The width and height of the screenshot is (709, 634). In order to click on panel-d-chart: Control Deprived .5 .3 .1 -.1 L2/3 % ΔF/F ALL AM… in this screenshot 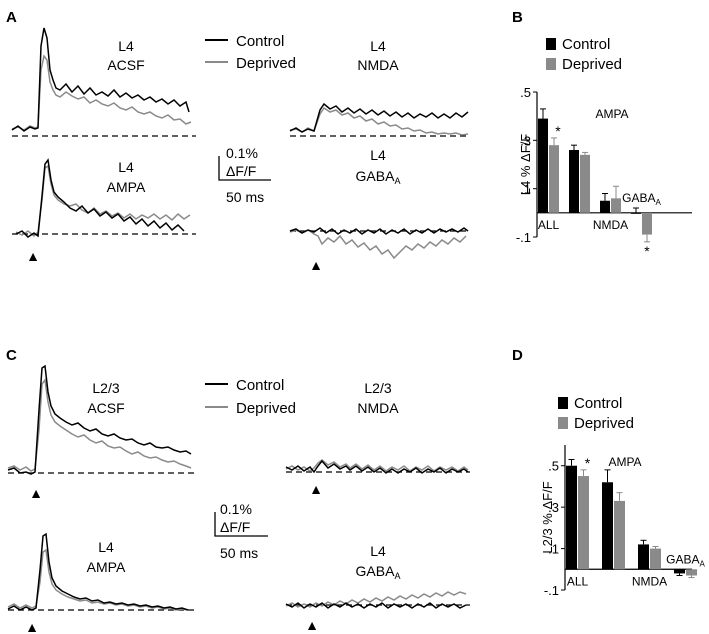, I will do `click(623, 496)`.